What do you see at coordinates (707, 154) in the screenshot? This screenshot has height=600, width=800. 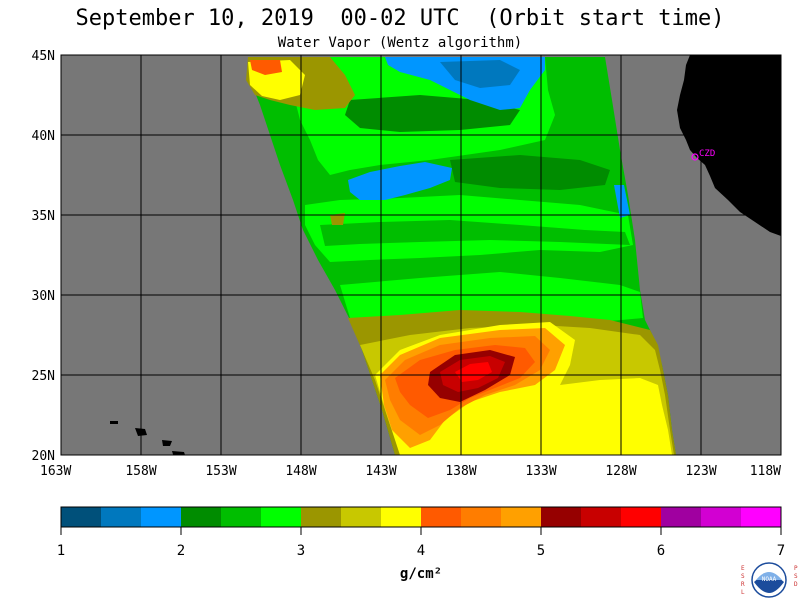 I see `station-label: CZD` at bounding box center [707, 154].